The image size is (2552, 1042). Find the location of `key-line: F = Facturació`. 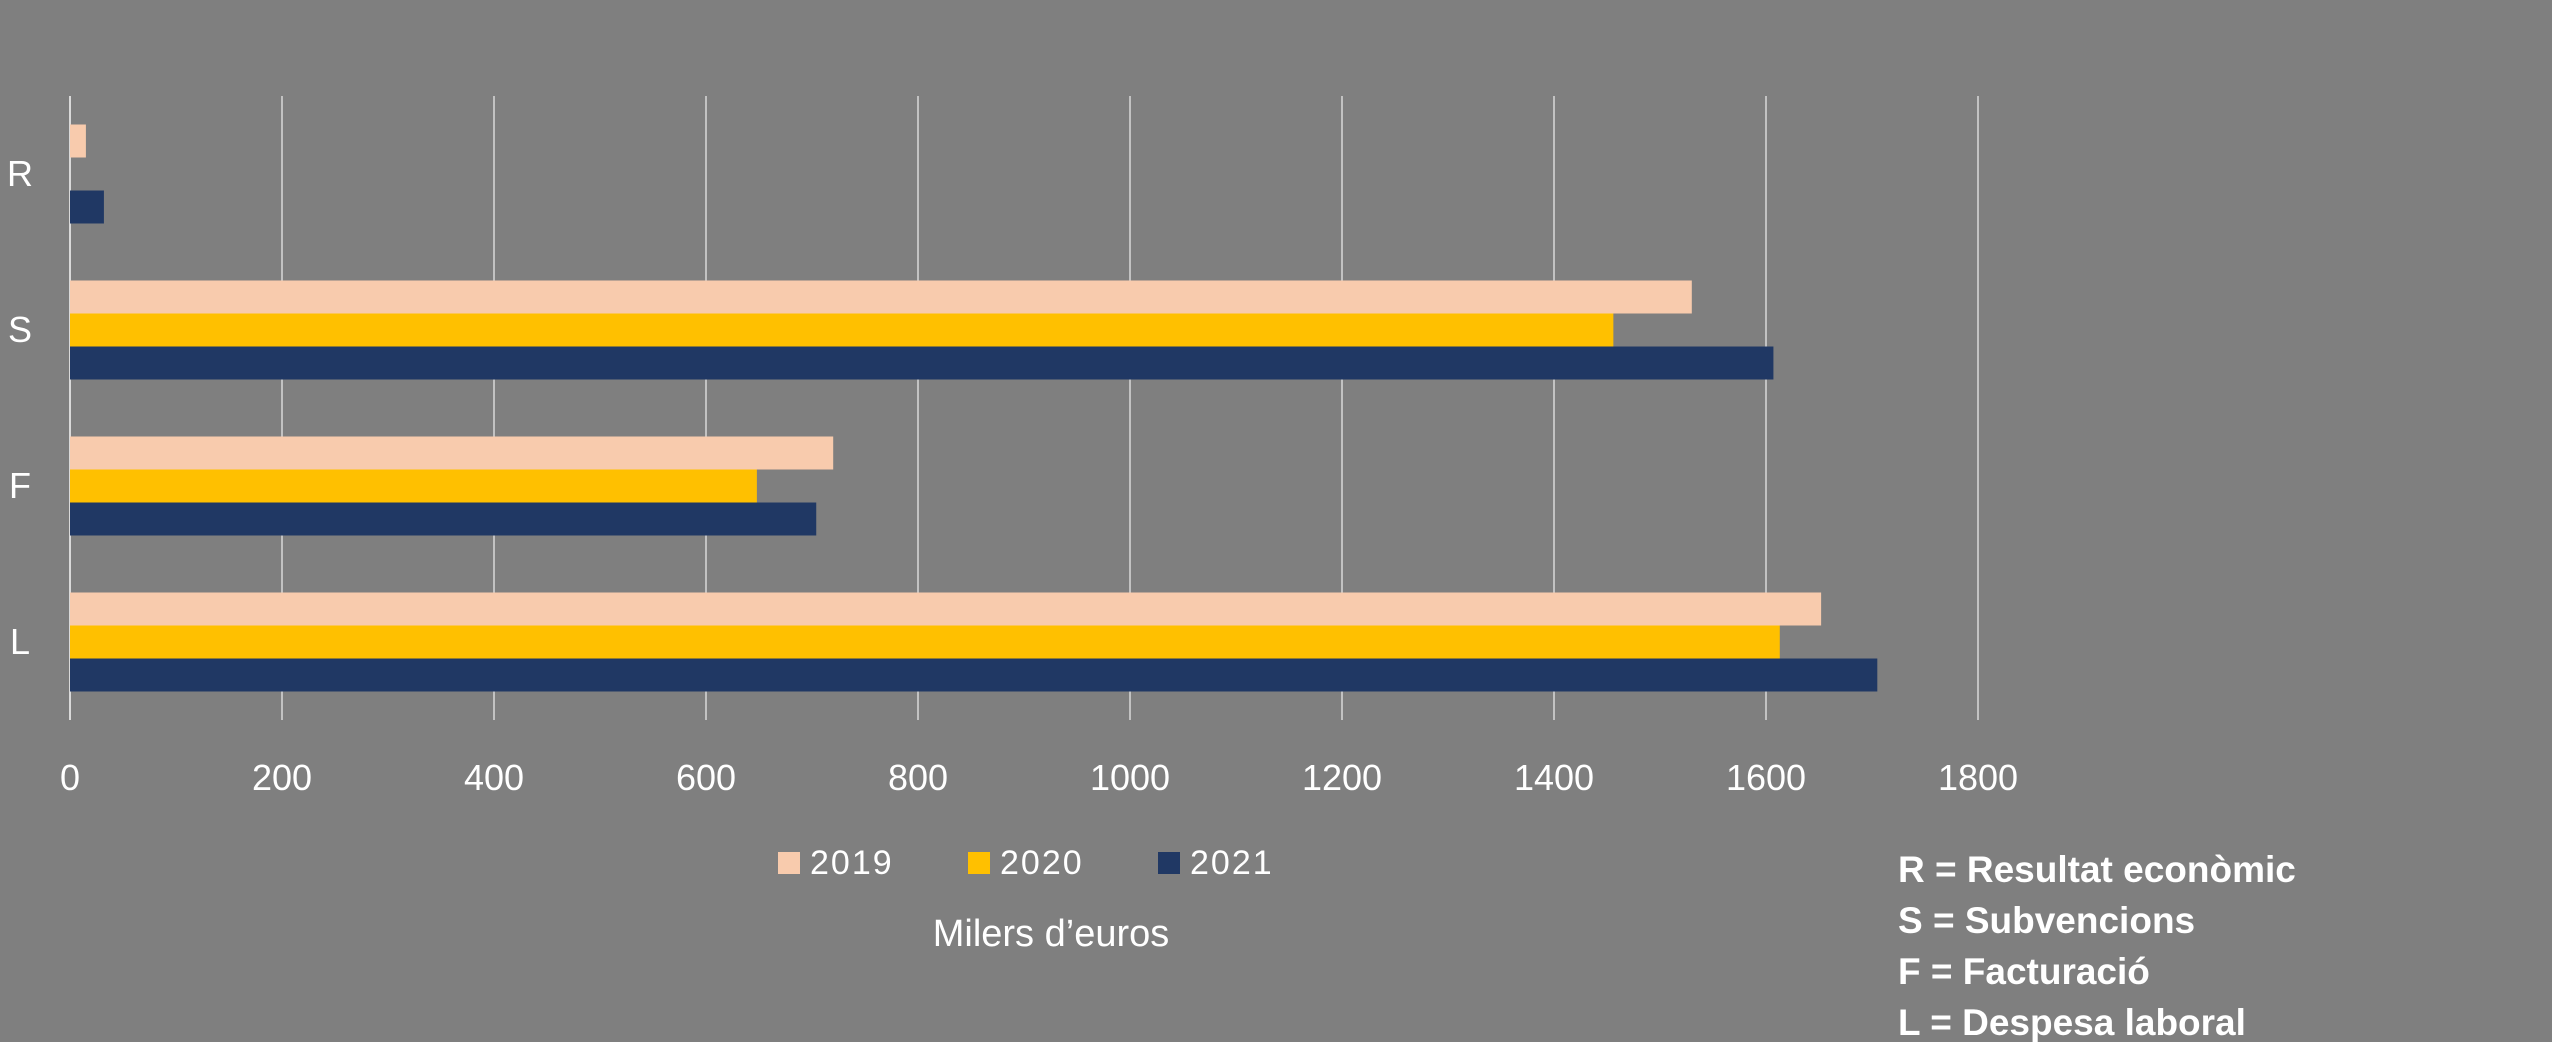

key-line: F = Facturació is located at coordinates (2024, 971).